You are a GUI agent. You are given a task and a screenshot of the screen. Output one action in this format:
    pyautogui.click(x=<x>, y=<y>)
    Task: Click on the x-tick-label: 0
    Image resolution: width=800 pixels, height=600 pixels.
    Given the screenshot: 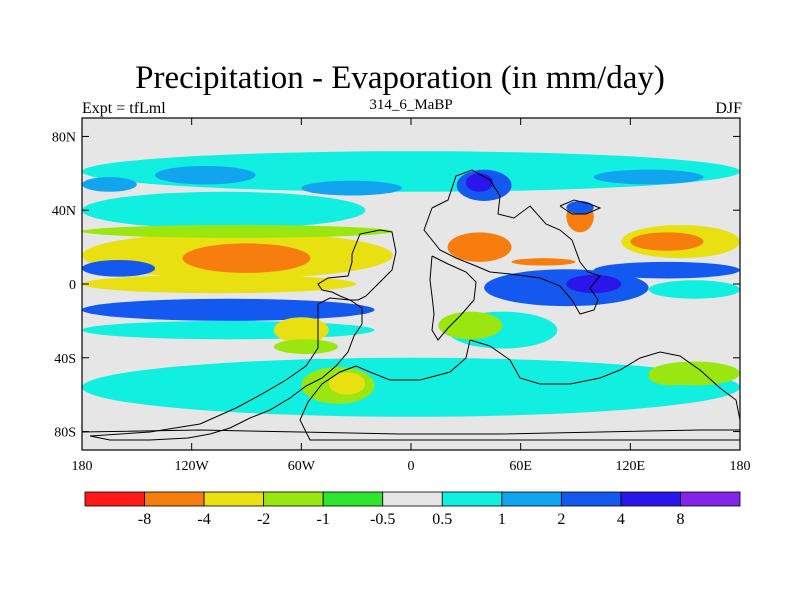 What is the action you would take?
    pyautogui.click(x=411, y=466)
    